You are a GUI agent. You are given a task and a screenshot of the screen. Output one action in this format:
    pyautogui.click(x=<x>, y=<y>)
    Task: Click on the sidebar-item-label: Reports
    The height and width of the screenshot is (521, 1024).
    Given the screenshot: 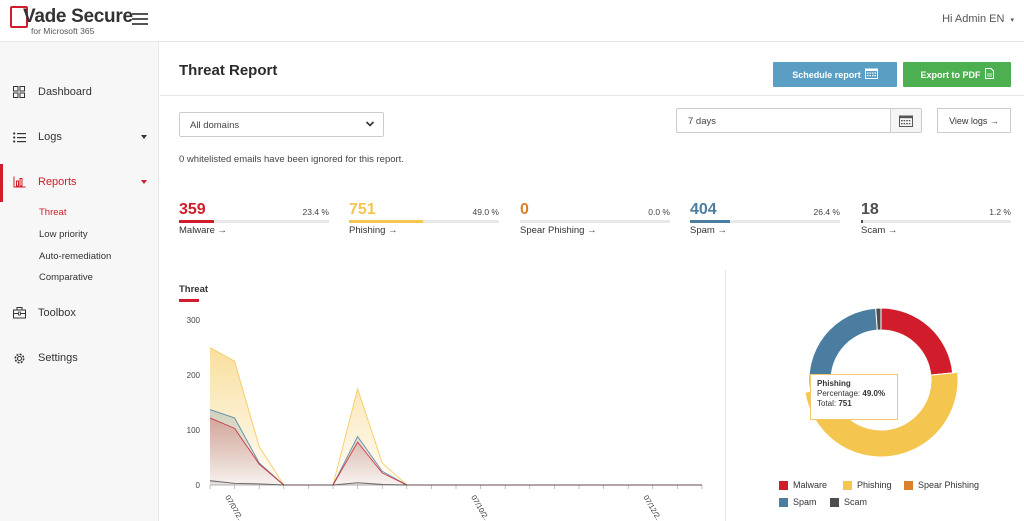 What is the action you would take?
    pyautogui.click(x=57, y=182)
    